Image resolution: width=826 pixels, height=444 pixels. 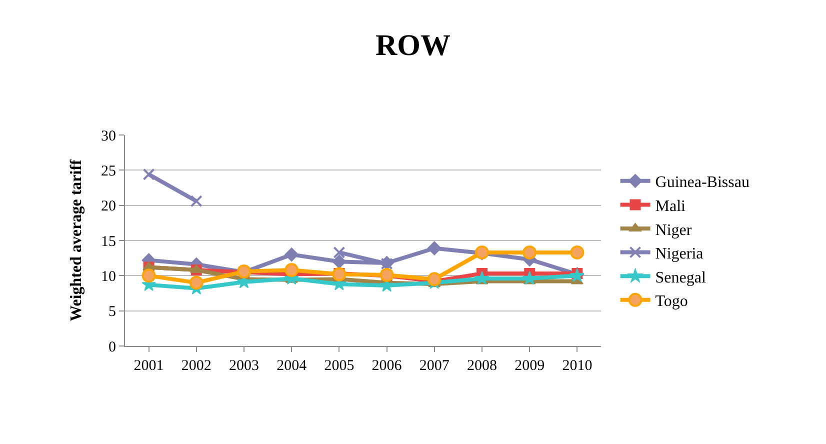 What do you see at coordinates (434, 366) in the screenshot?
I see `x-tick-label: 2007` at bounding box center [434, 366].